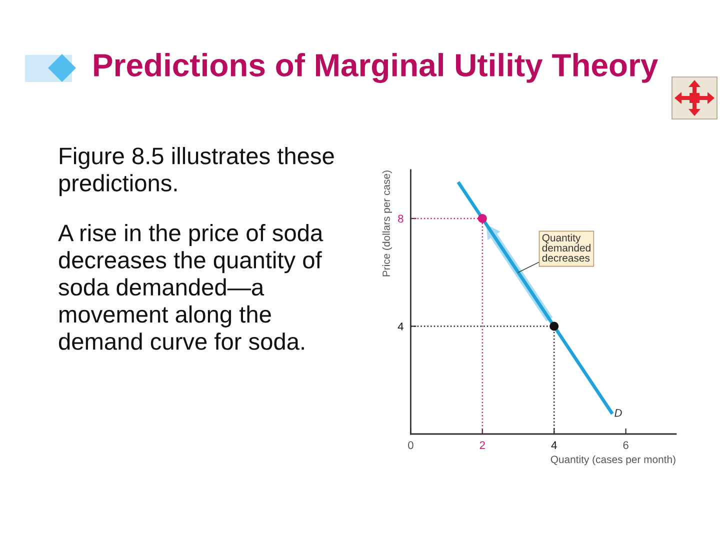  Describe the element at coordinates (482, 445) in the screenshot. I see `x-tick-label: 2` at that location.